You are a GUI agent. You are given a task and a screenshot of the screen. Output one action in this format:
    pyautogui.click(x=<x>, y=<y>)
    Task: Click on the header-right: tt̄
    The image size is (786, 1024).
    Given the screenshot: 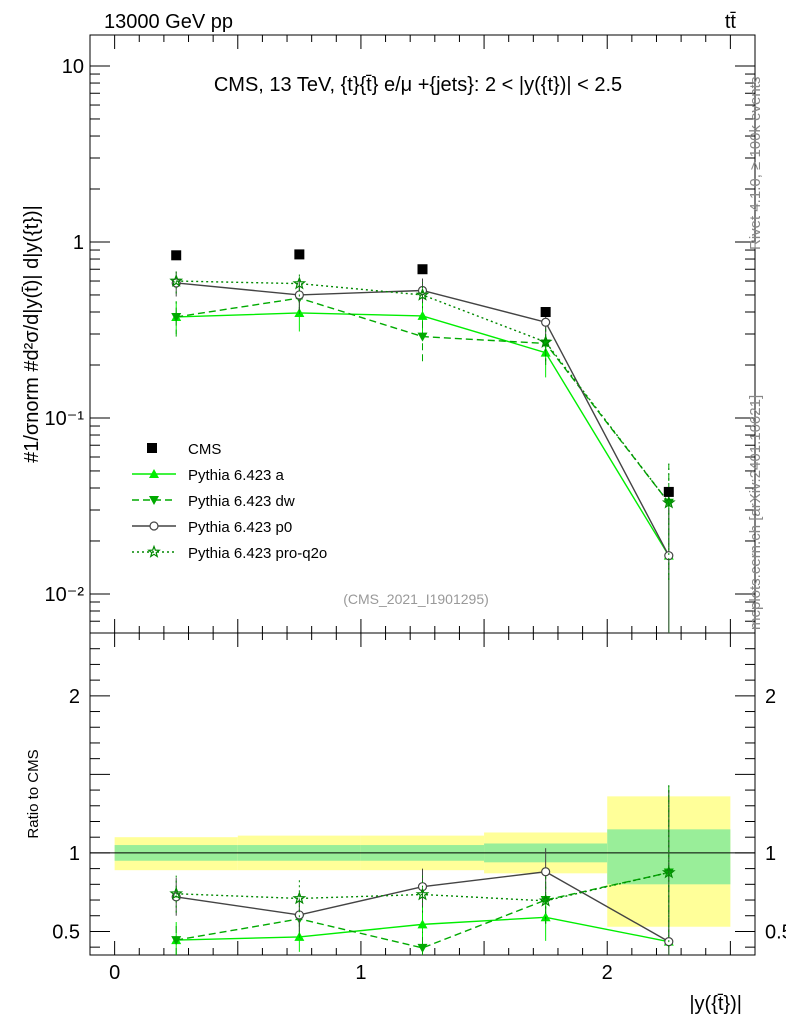 What is the action you would take?
    pyautogui.click(x=731, y=22)
    